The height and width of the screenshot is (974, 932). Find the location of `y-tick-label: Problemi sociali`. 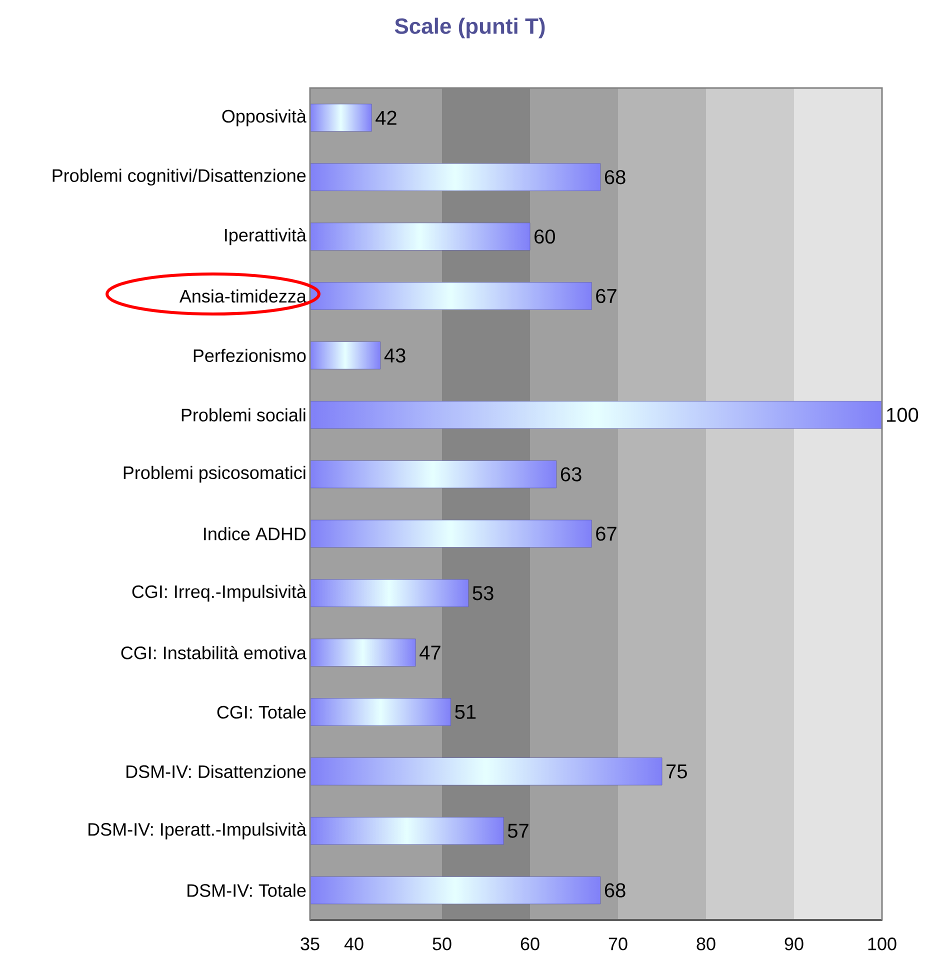

y-tick-label: Problemi sociali is located at coordinates (244, 415).